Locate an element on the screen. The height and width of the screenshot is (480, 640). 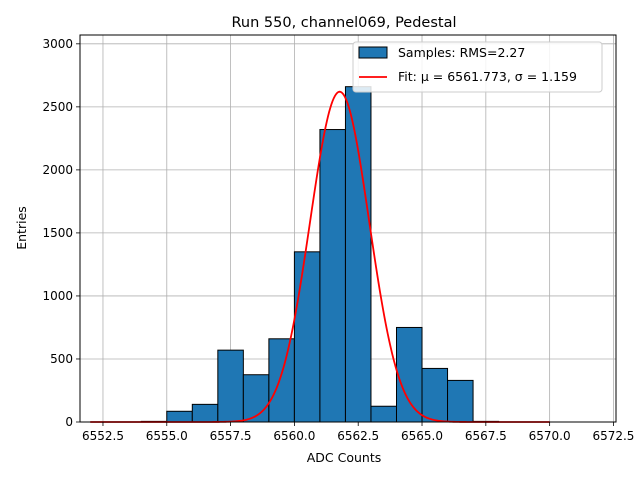
y-tick-label: 500 is located at coordinates (61, 359).